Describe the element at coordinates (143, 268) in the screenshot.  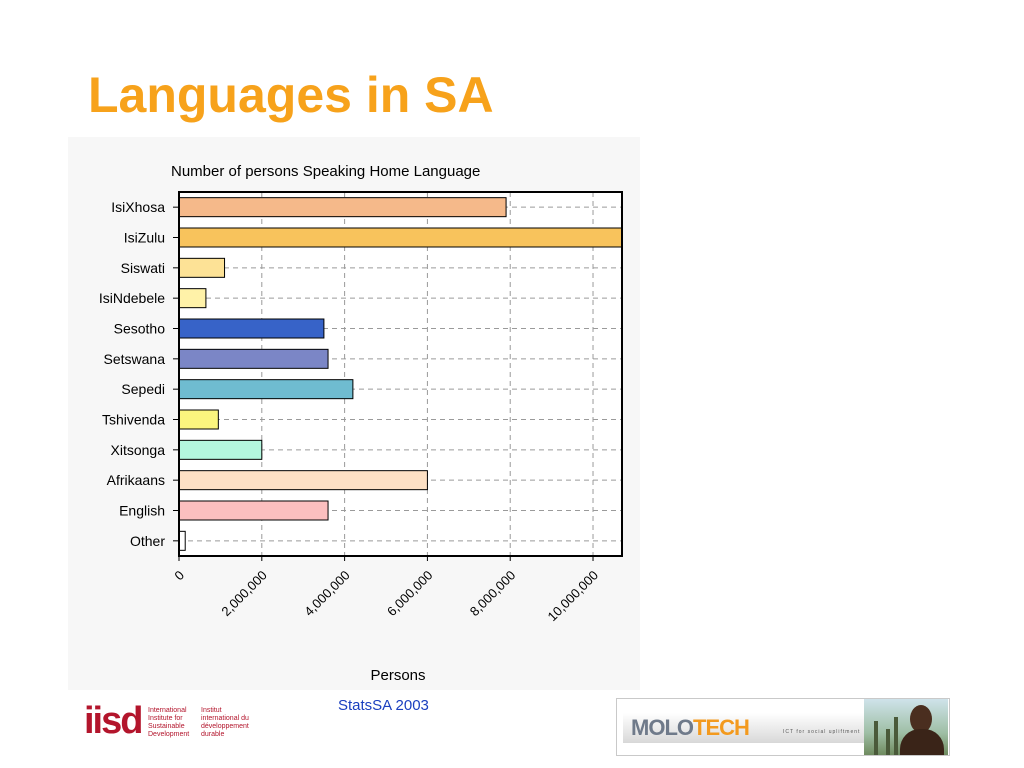
I see `category-label: Siswati` at that location.